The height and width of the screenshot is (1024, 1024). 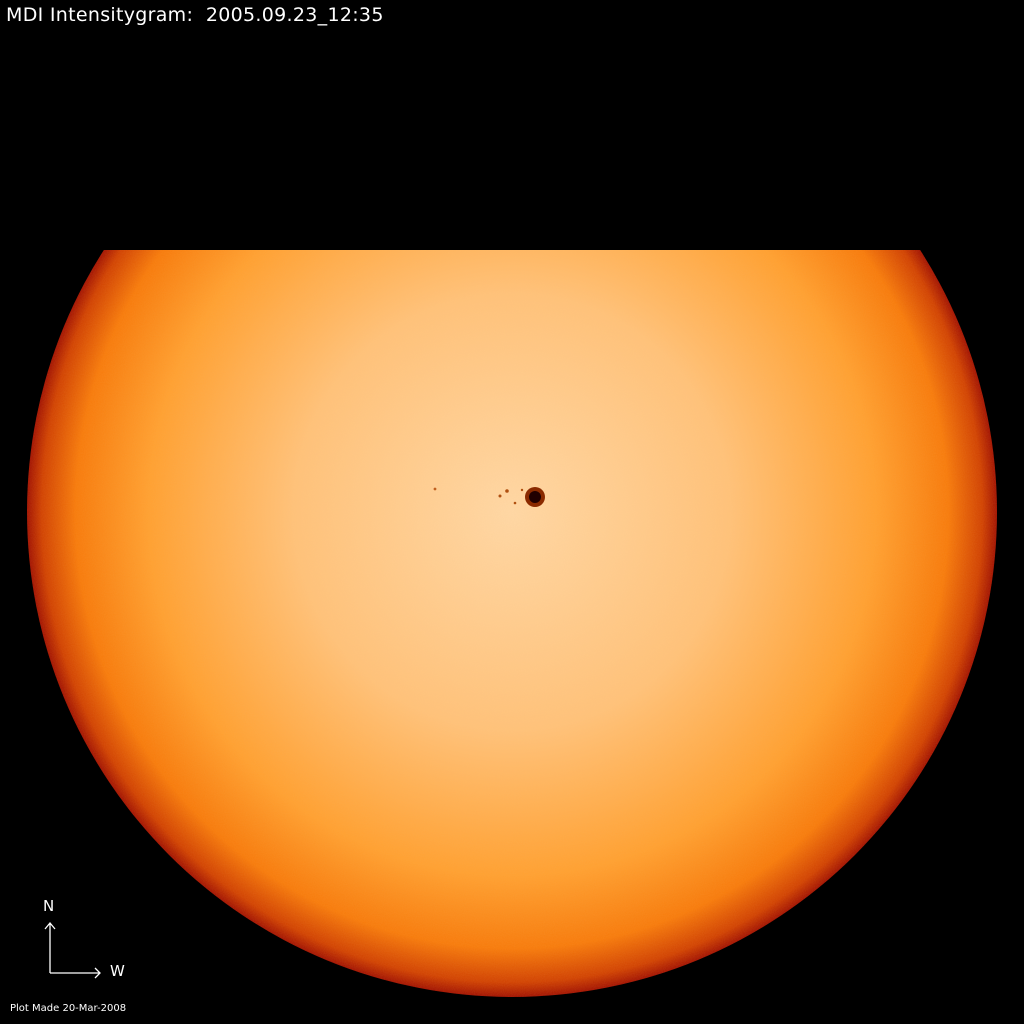 I want to click on north-arrow-icon, so click(x=50, y=947).